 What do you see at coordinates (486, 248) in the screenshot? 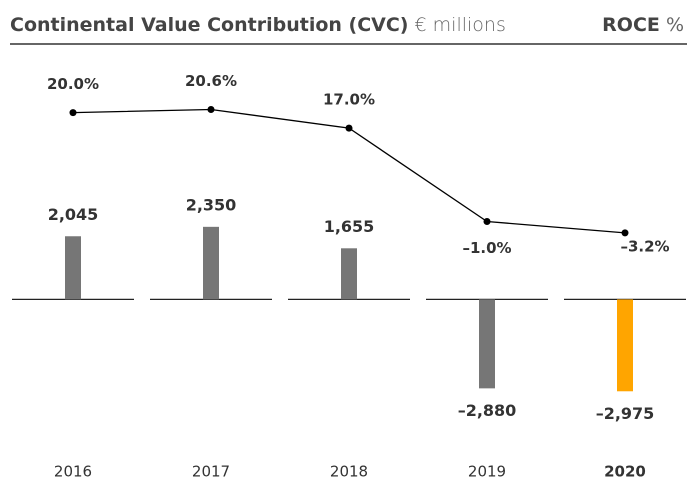
I see `data-label: –1.0%` at bounding box center [486, 248].